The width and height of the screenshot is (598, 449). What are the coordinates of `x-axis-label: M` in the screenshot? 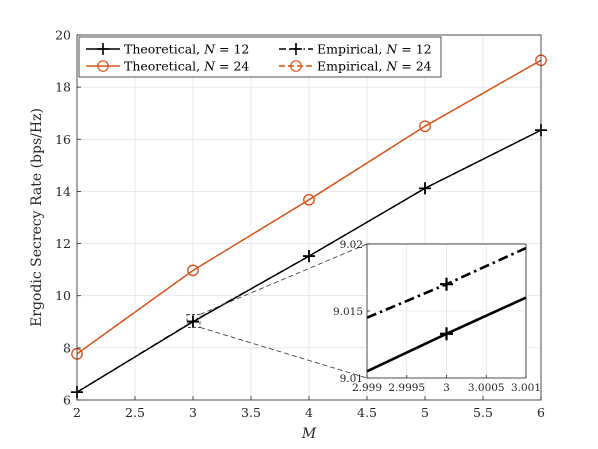 It's located at (309, 434).